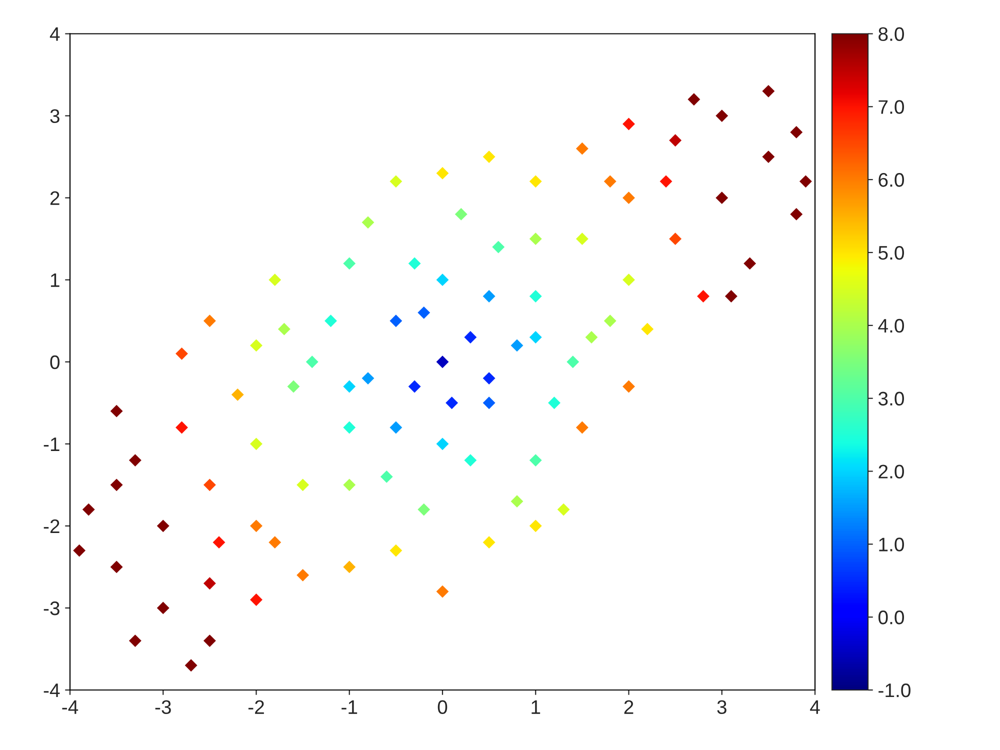  What do you see at coordinates (70, 707) in the screenshot?
I see `x-tick-label: -4` at bounding box center [70, 707].